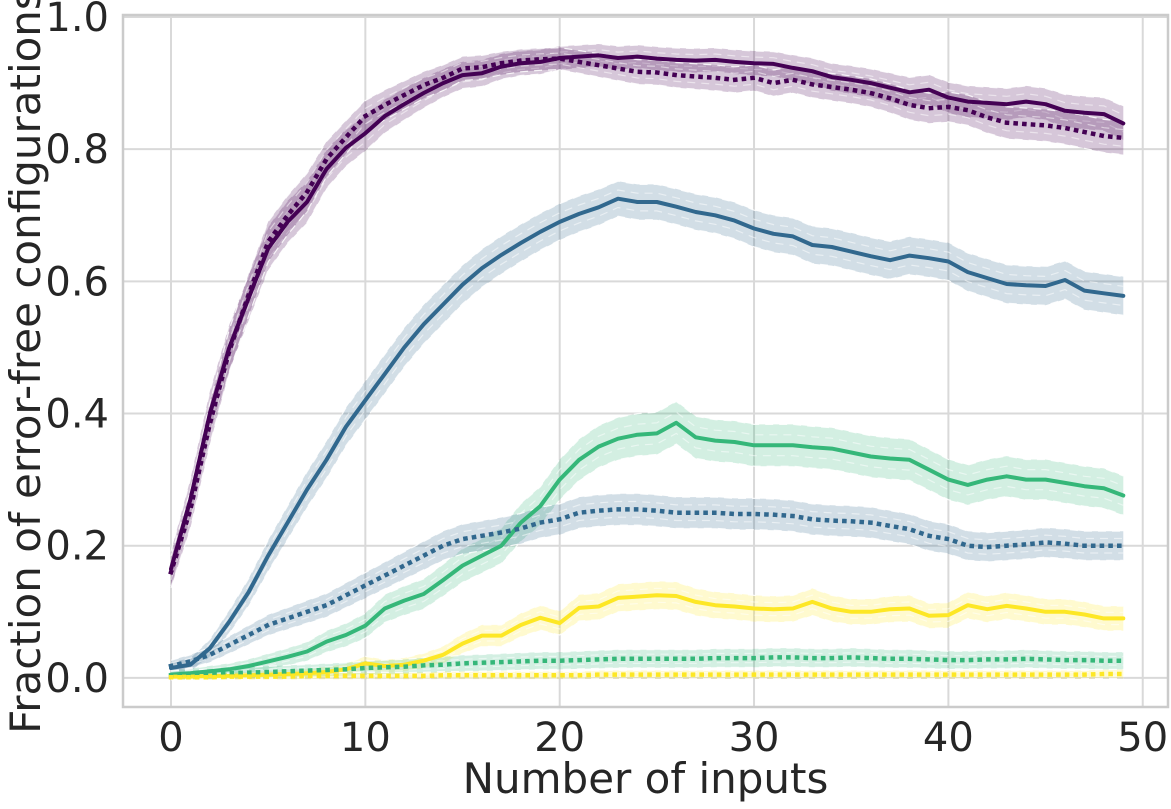 This screenshot has width=1171, height=809. What do you see at coordinates (77, 679) in the screenshot?
I see `y-tick-label: 0.0` at bounding box center [77, 679].